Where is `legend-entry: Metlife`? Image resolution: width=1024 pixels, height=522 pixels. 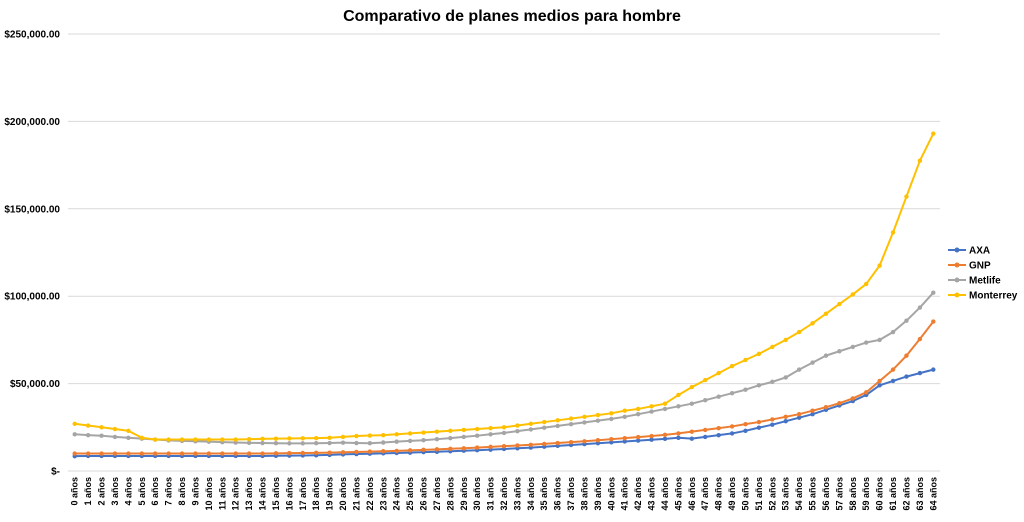 legend-entry: Metlife is located at coordinates (974, 281).